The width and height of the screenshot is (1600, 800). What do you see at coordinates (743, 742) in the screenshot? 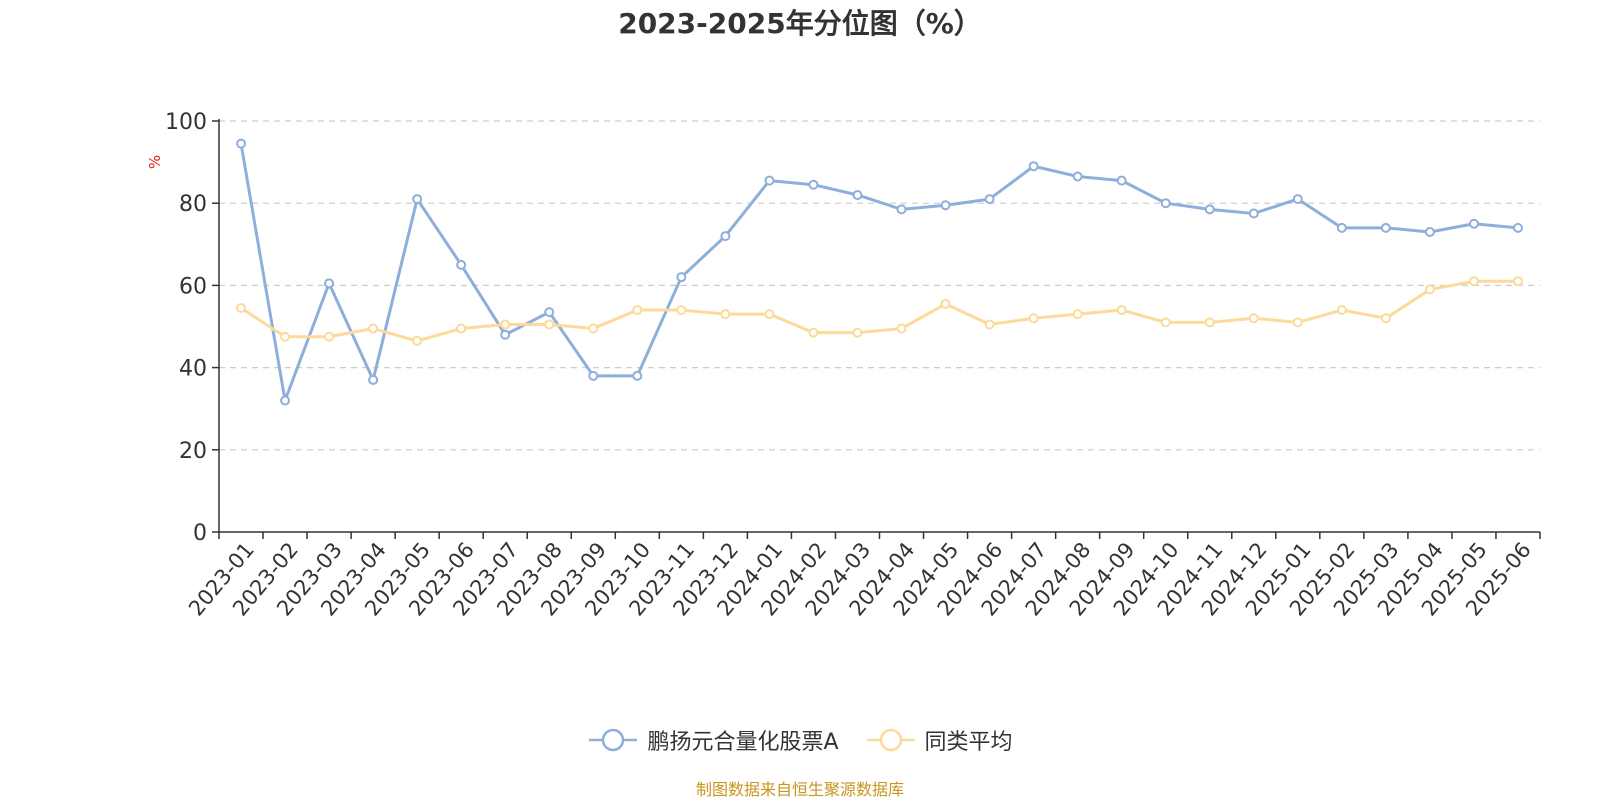
I see `legend-label: 鹏扬元合量化股票A` at bounding box center [743, 742].